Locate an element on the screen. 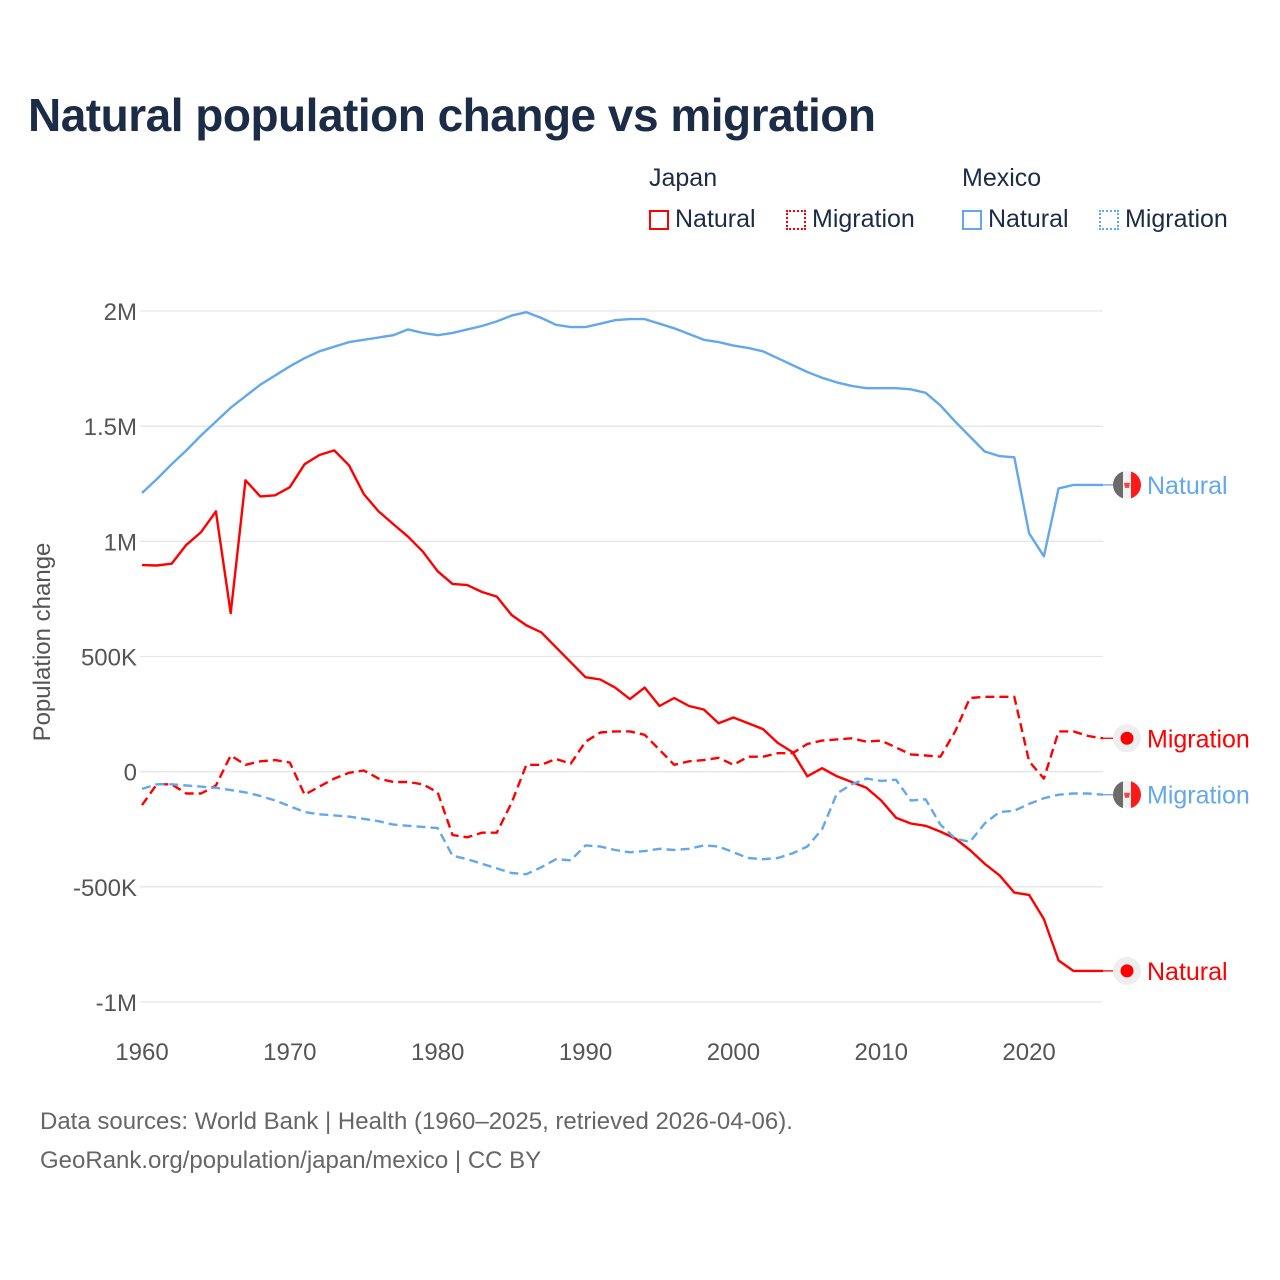  x-tick-label: 2000 is located at coordinates (733, 1052).